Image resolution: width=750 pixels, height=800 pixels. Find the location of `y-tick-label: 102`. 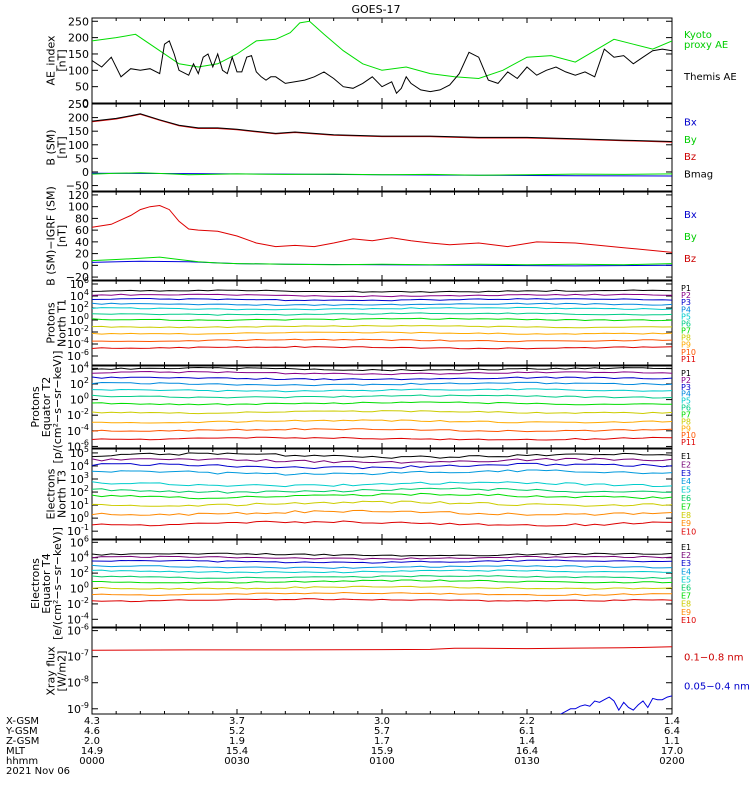

y-tick-label: 102 is located at coordinates (79, 307).